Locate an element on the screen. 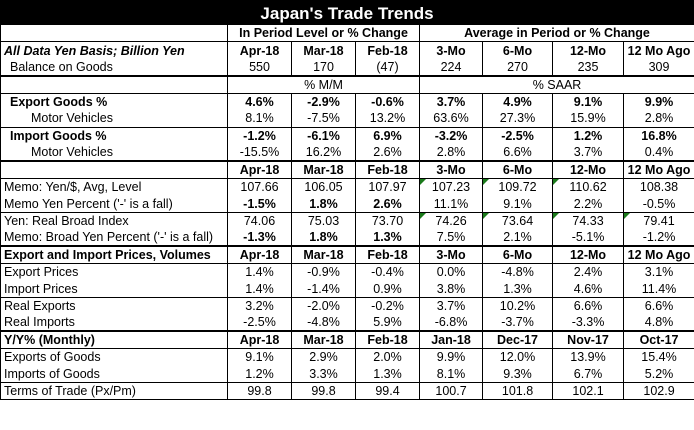 The width and height of the screenshot is (694, 430). cell-value: 6.9% is located at coordinates (387, 135).